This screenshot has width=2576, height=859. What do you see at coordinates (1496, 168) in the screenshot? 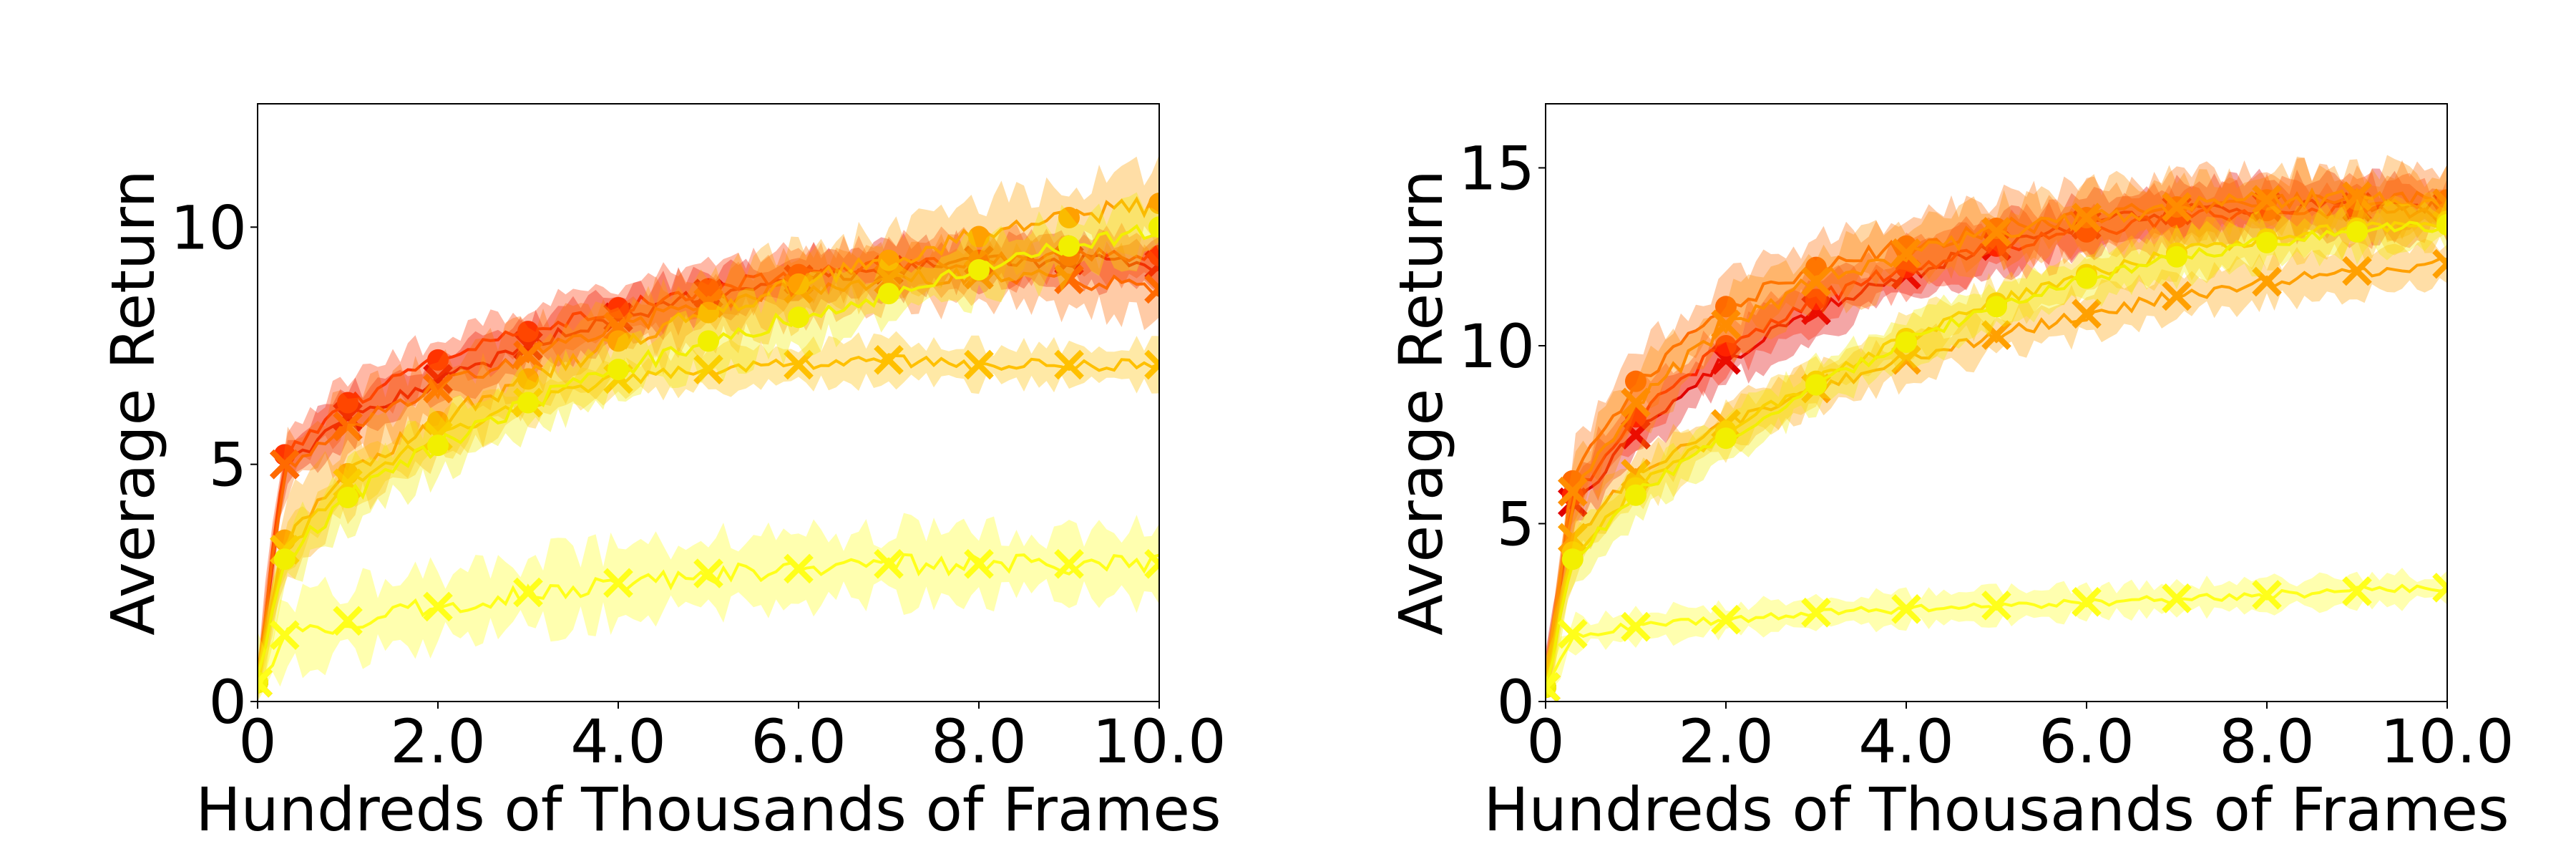
I see `right-y-tick-label: 15` at bounding box center [1496, 168].